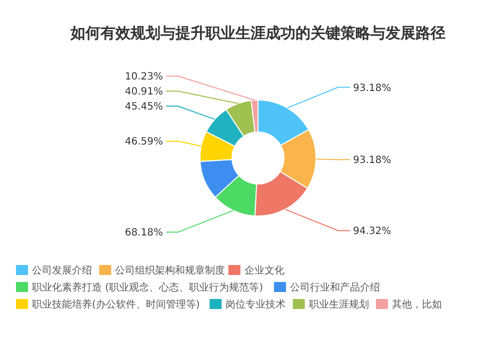 Image resolution: width=500 pixels, height=362 pixels. I want to click on legend-label: 公司组织架构和规章制度, so click(170, 270).